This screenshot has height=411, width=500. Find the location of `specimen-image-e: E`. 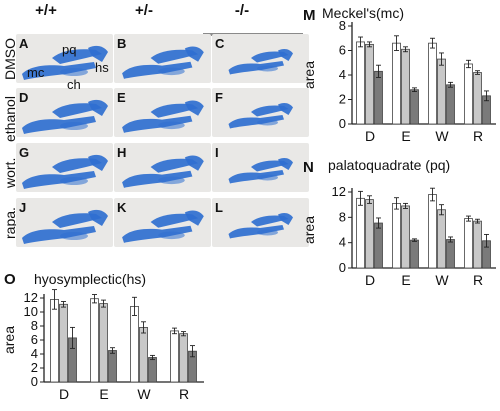

specimen-image-e: E is located at coordinates (162, 112).